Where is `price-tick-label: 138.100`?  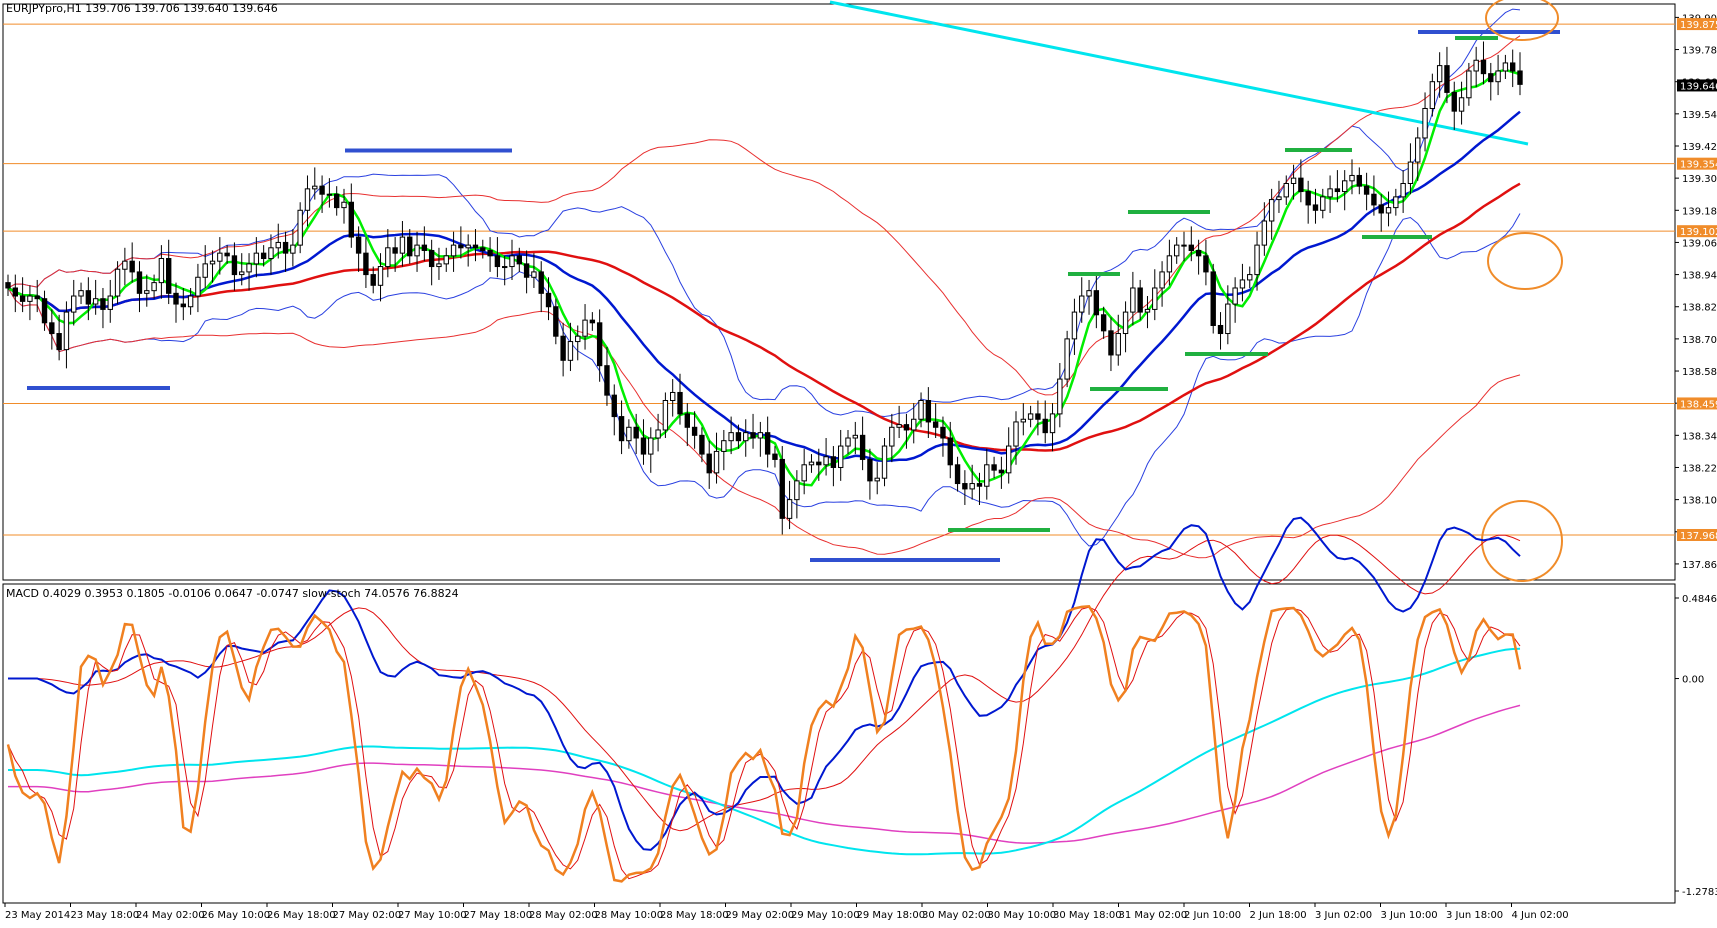 price-tick-label: 138.100 is located at coordinates (1699, 501).